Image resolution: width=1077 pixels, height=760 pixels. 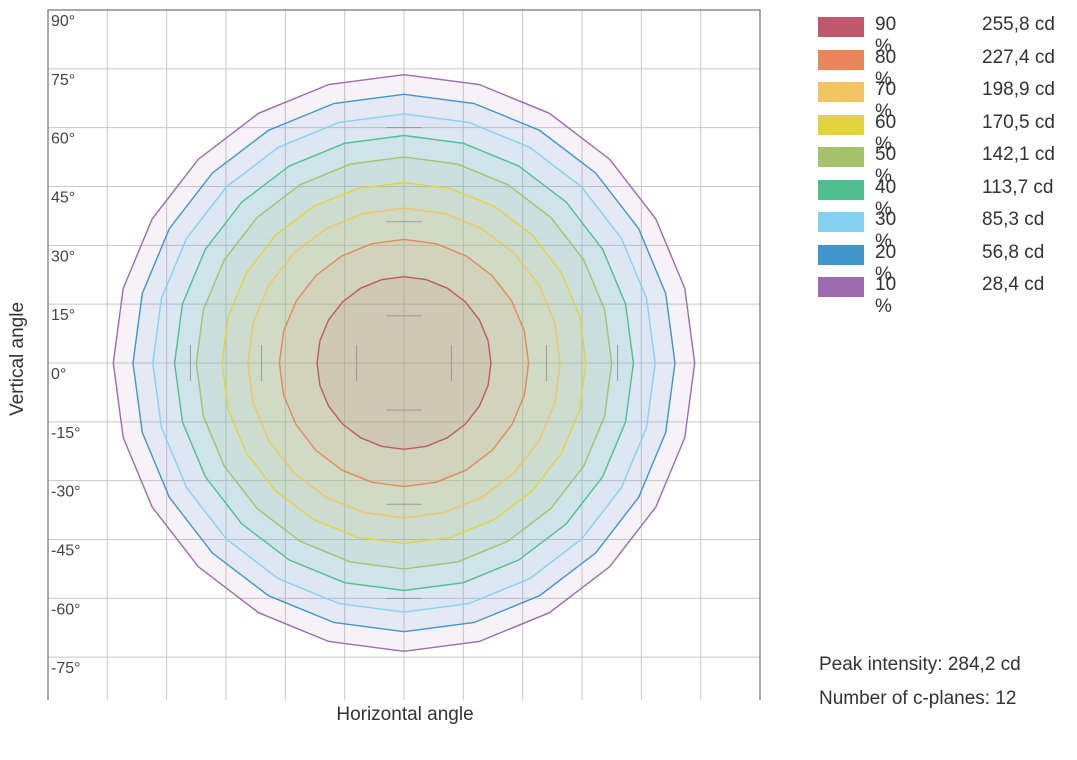 I want to click on legend-value: 198,9 cd, so click(x=1018, y=89).